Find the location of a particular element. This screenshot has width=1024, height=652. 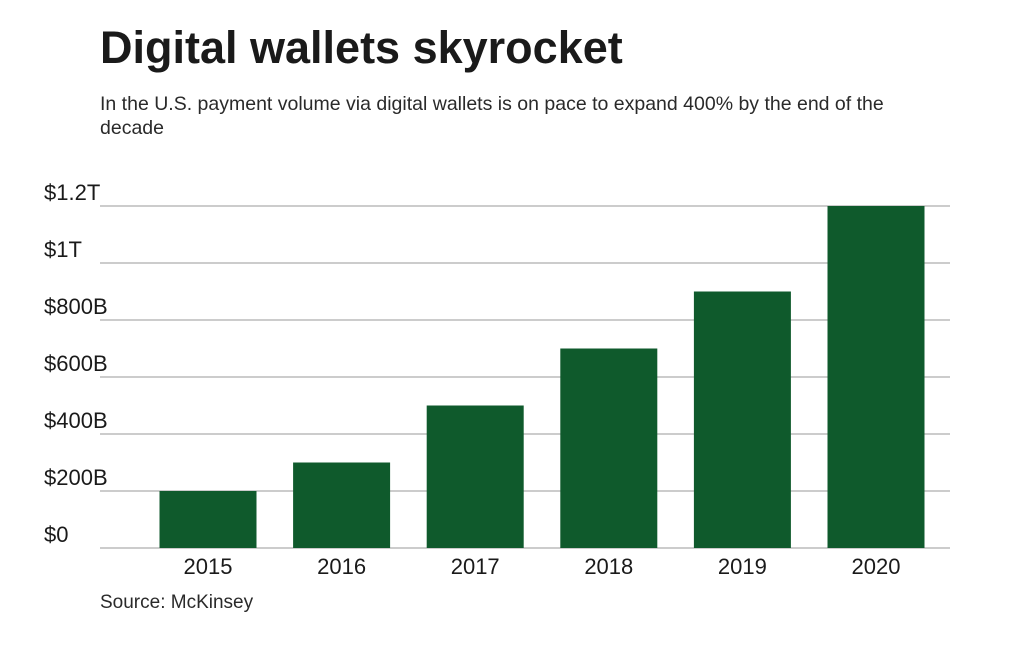

y-tick-label: $0 is located at coordinates (56, 534).